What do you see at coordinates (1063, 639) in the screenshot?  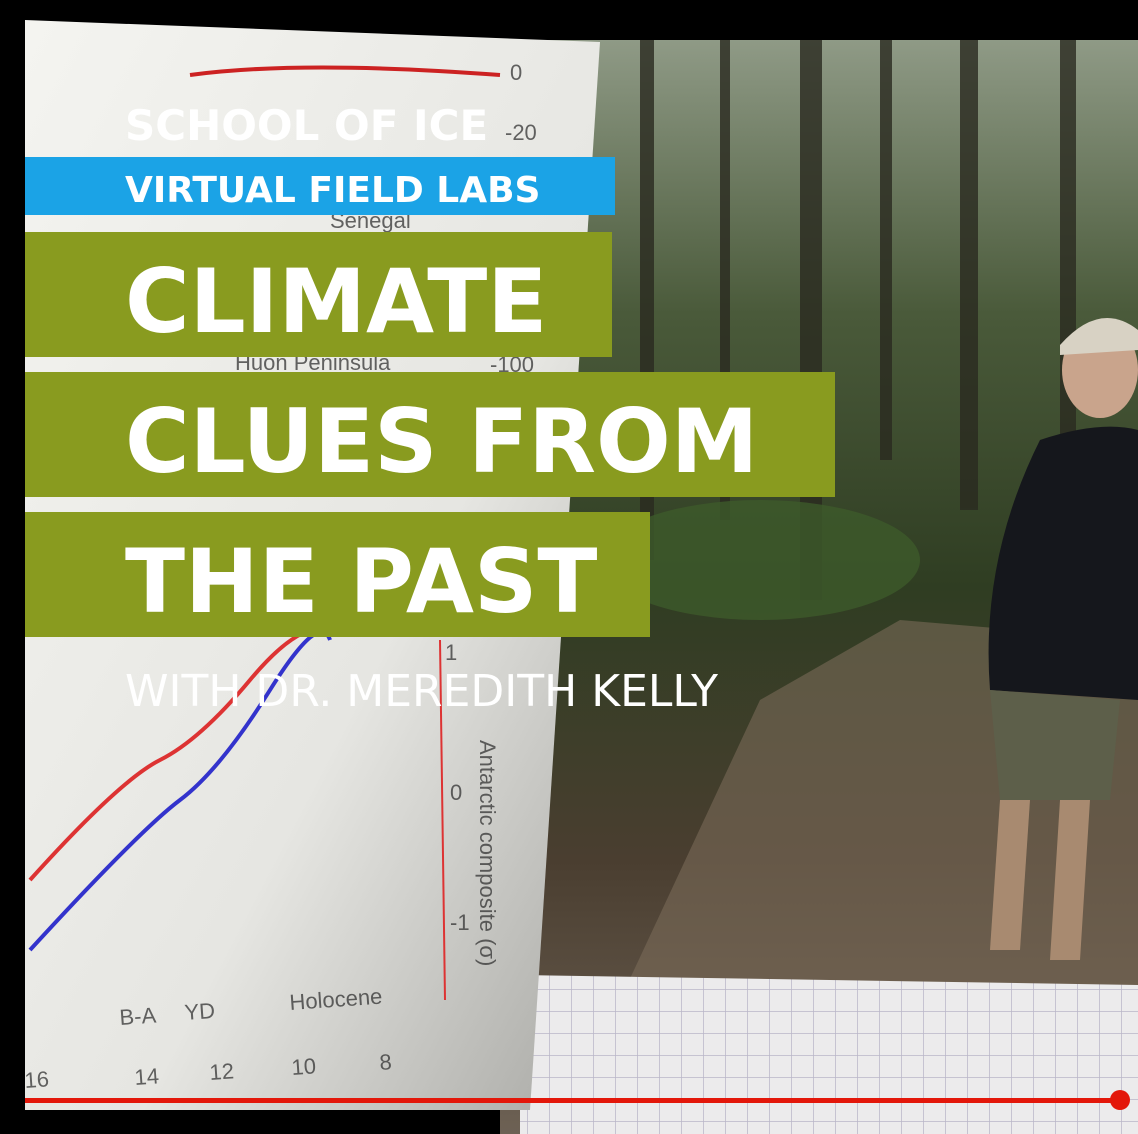 I see `hiker` at bounding box center [1063, 639].